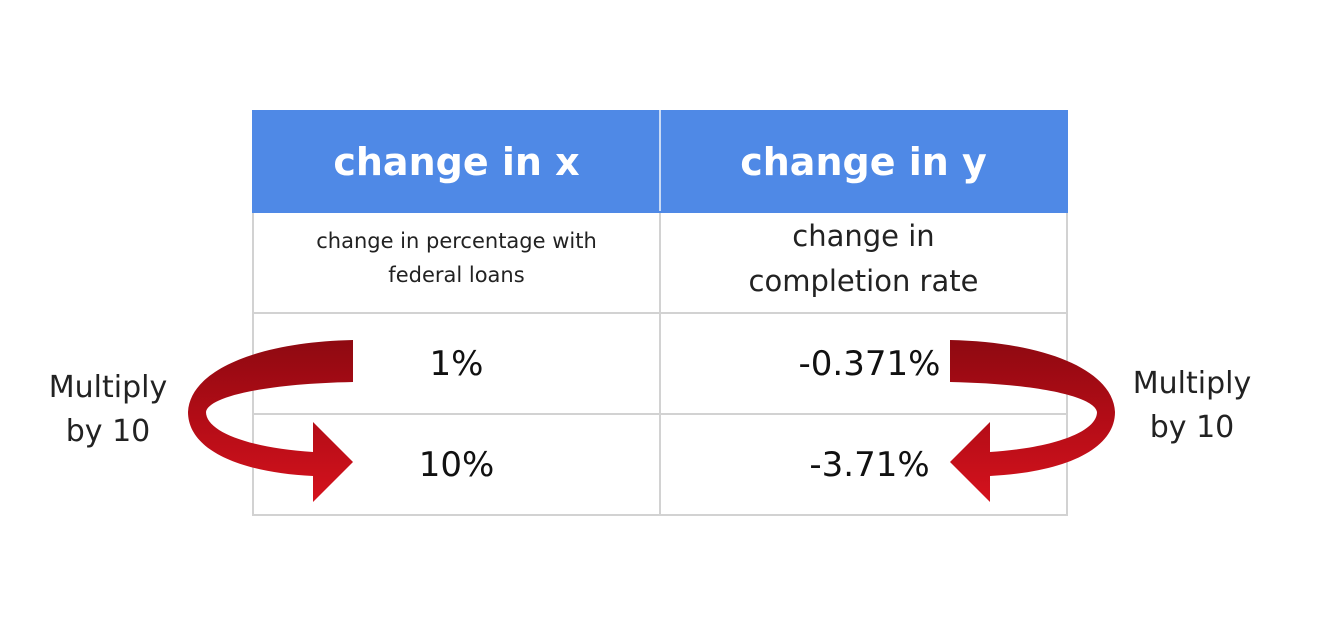  Describe the element at coordinates (1192, 406) in the screenshot. I see `right-annotation: Multiply by 10` at that location.